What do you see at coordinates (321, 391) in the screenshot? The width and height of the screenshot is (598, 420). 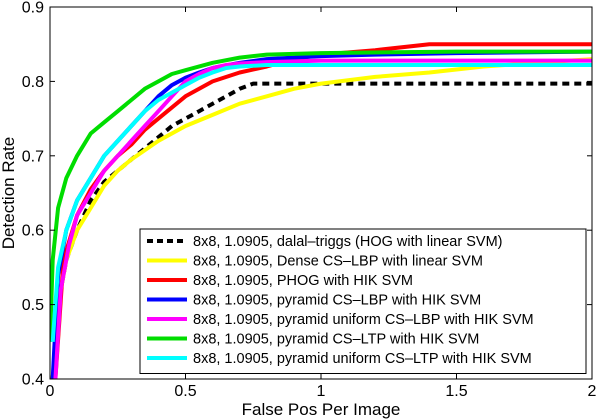 I see `x-tick-label: 1` at bounding box center [321, 391].